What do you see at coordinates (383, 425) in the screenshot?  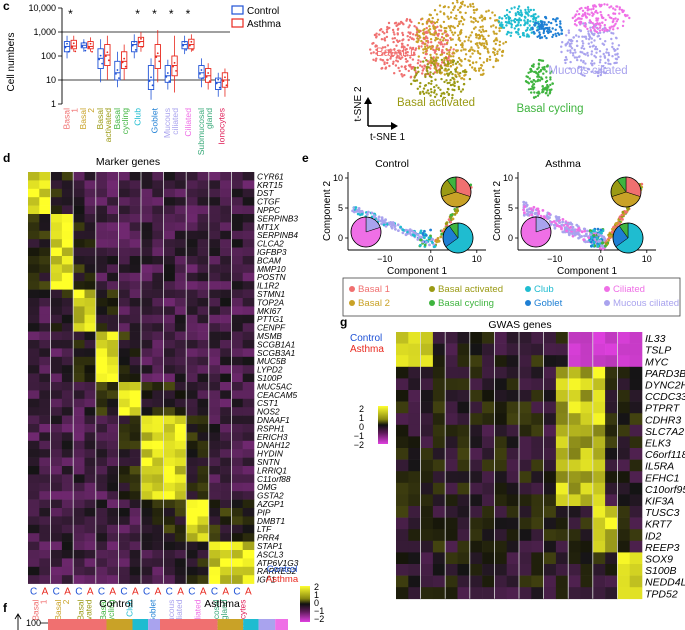 I see `g-colorbar` at bounding box center [383, 425].